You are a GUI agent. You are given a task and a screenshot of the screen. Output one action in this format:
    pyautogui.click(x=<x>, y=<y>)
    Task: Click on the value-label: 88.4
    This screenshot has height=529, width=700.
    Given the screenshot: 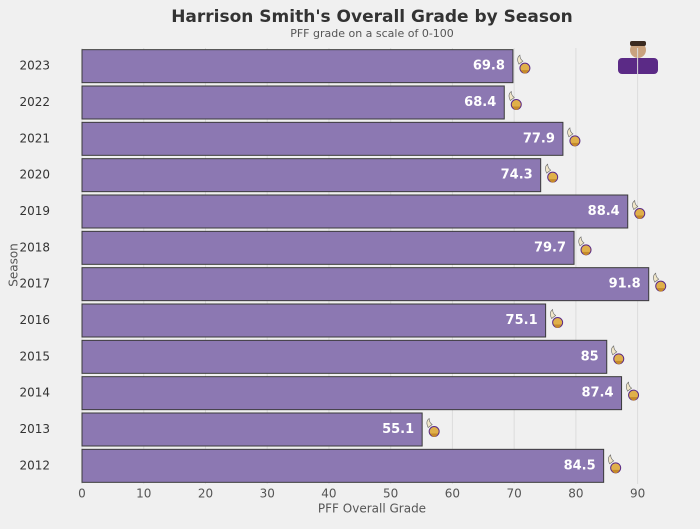 What is the action you would take?
    pyautogui.click(x=604, y=211)
    